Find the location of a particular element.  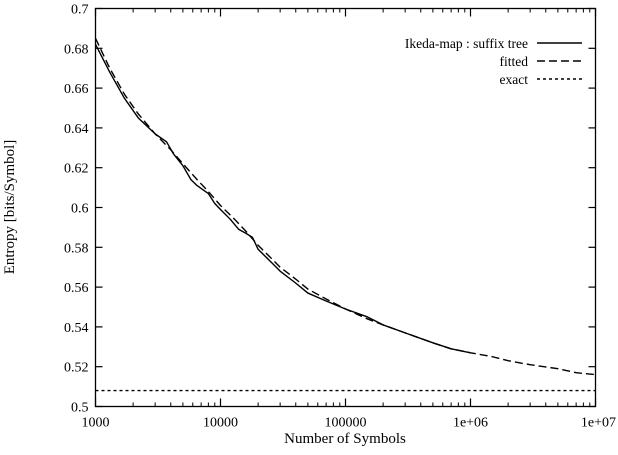

legend-label-fitted: fitted is located at coordinates (514, 61).